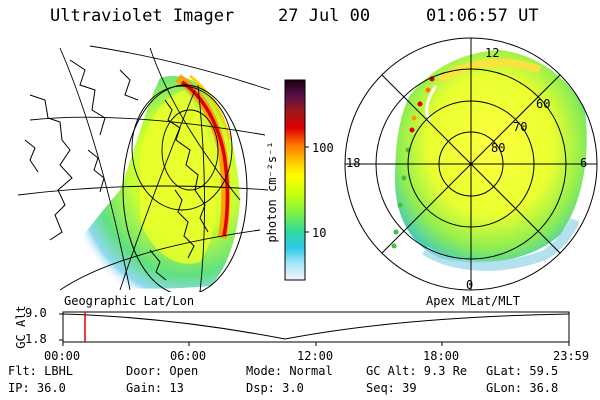  Describe the element at coordinates (324, 16) in the screenshot. I see `date-readout: 27 Jul 00` at that location.